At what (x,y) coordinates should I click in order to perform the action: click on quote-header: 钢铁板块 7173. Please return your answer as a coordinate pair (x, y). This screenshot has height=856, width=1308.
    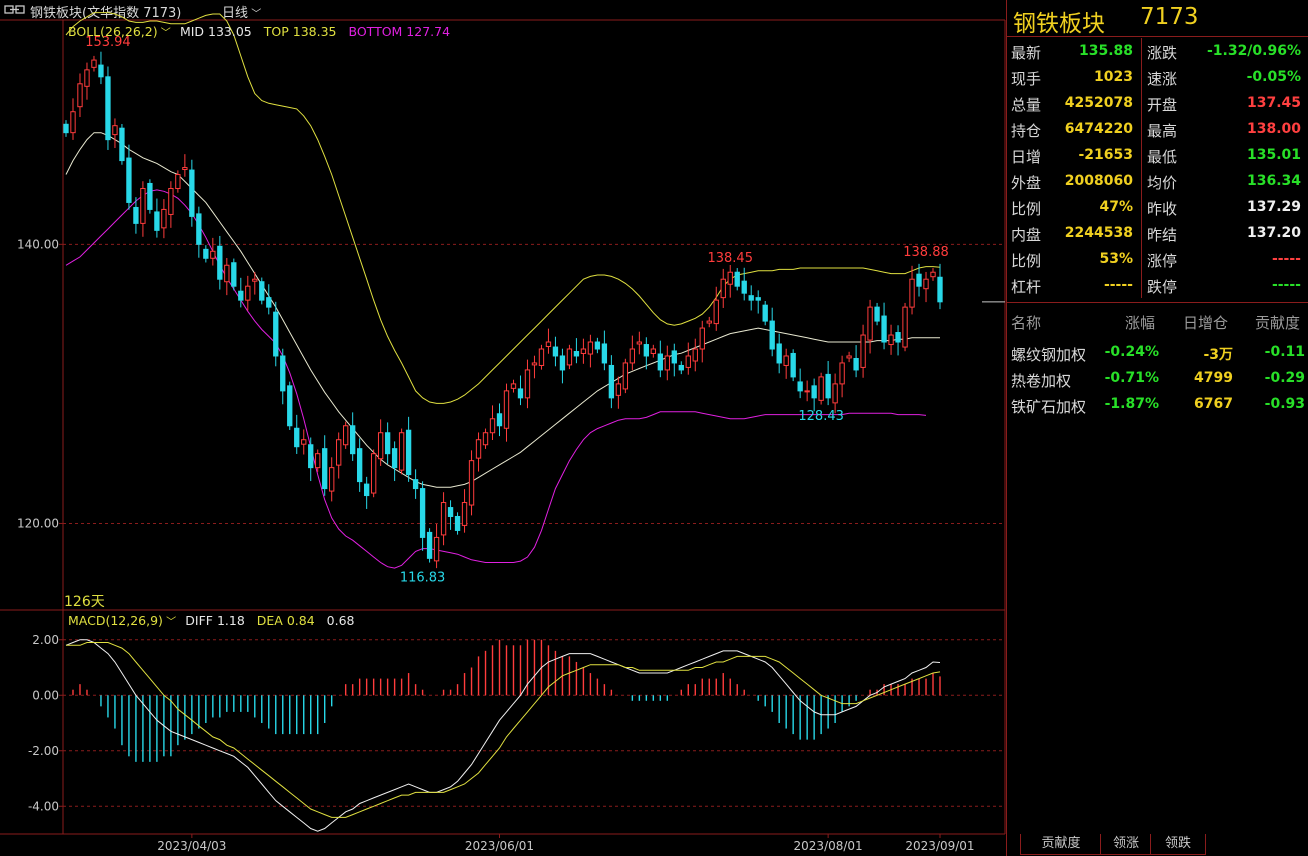
    Looking at the image, I should click on (1157, 18).